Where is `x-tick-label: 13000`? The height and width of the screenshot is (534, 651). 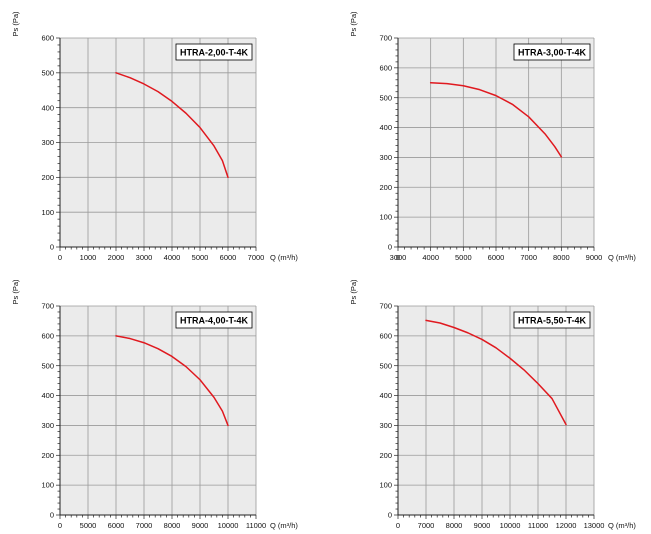 x-tick-label: 13000 is located at coordinates (594, 525).